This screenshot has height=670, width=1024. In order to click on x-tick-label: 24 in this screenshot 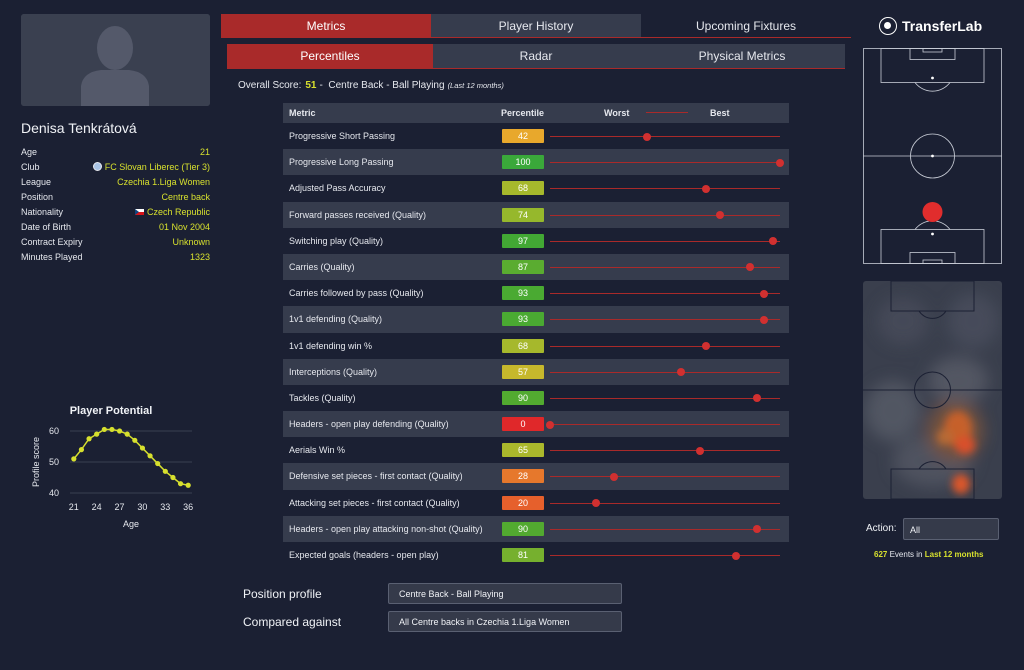, I will do `click(97, 507)`.